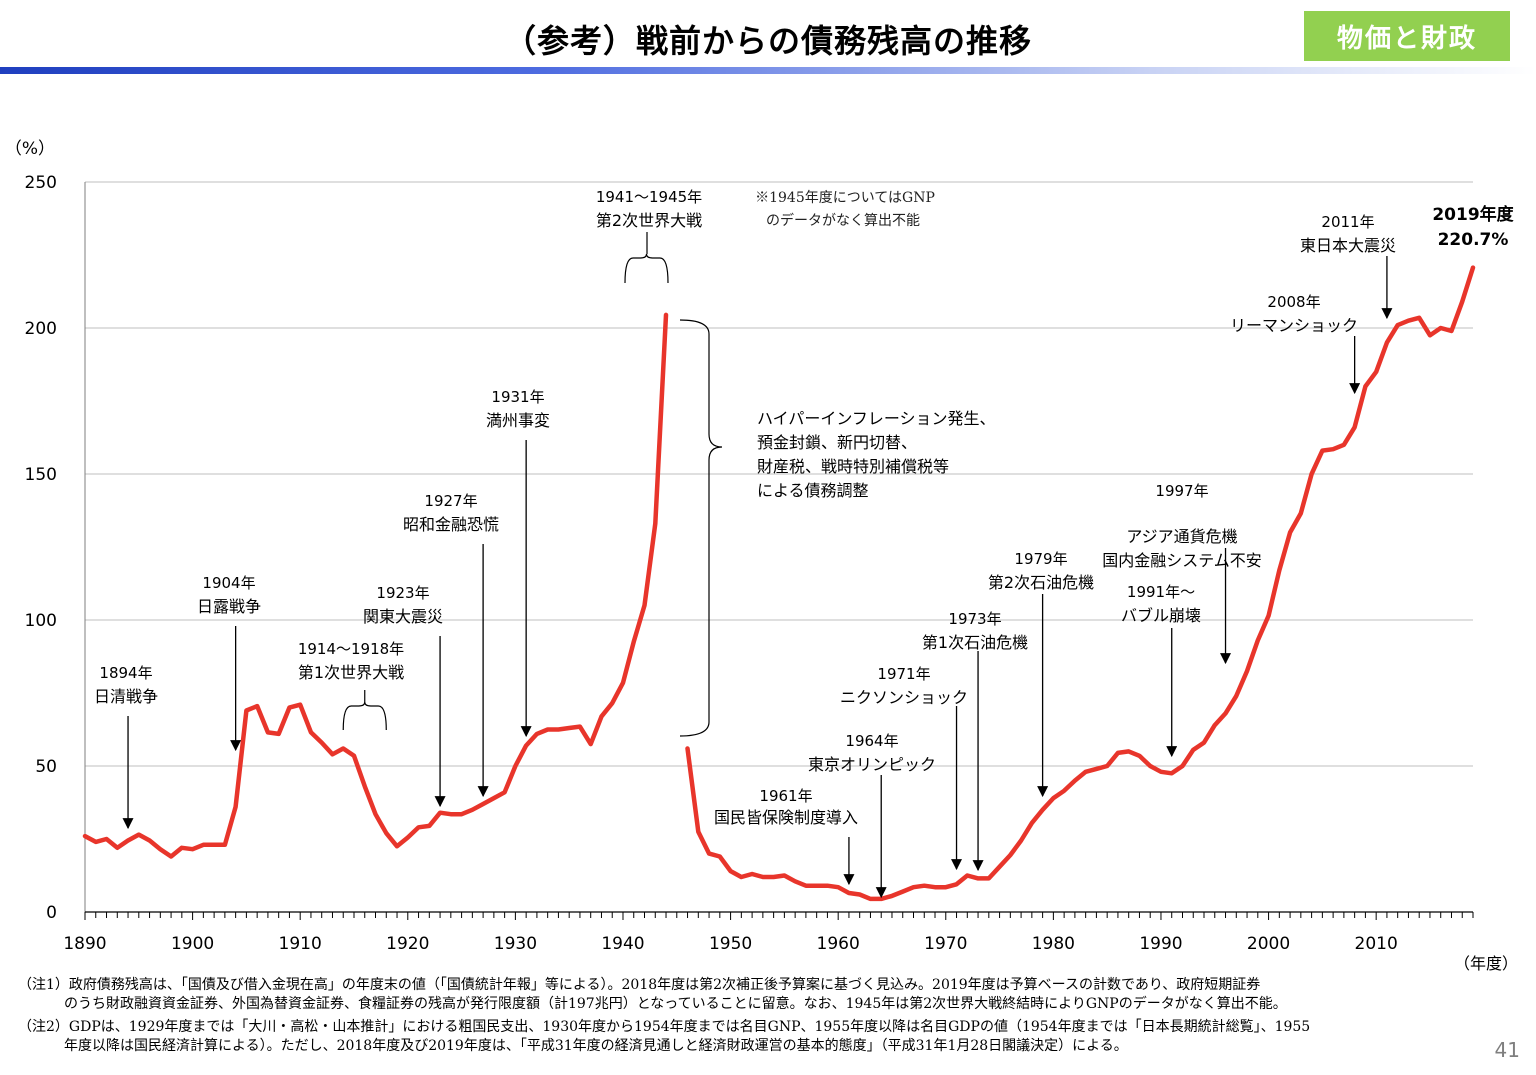 The height and width of the screenshot is (1075, 1536). What do you see at coordinates (1160, 944) in the screenshot?
I see `x-tick-label-1990: 1990` at bounding box center [1160, 944].